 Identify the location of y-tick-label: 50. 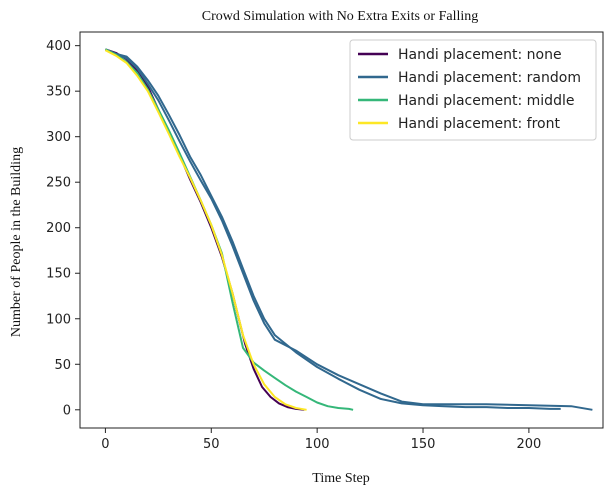
(62, 365).